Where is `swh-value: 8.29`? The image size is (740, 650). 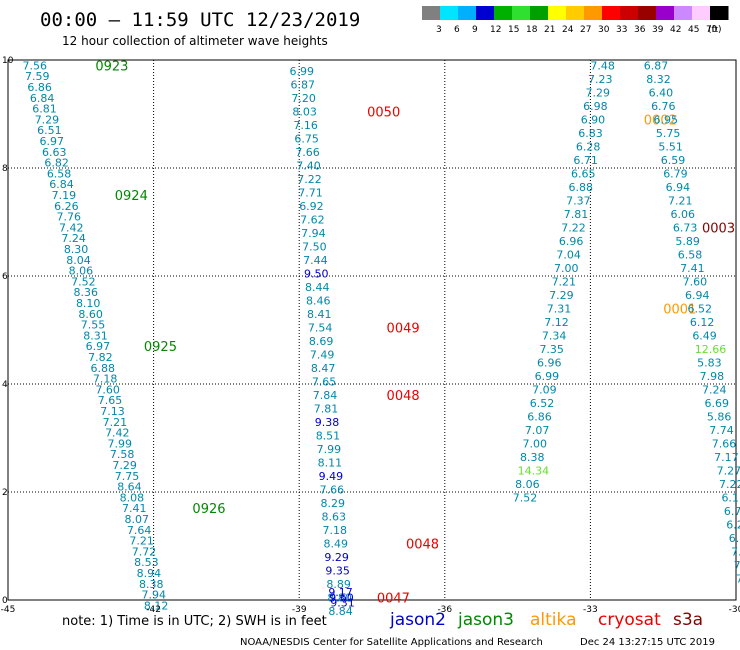 swh-value: 8.29 is located at coordinates (333, 503).